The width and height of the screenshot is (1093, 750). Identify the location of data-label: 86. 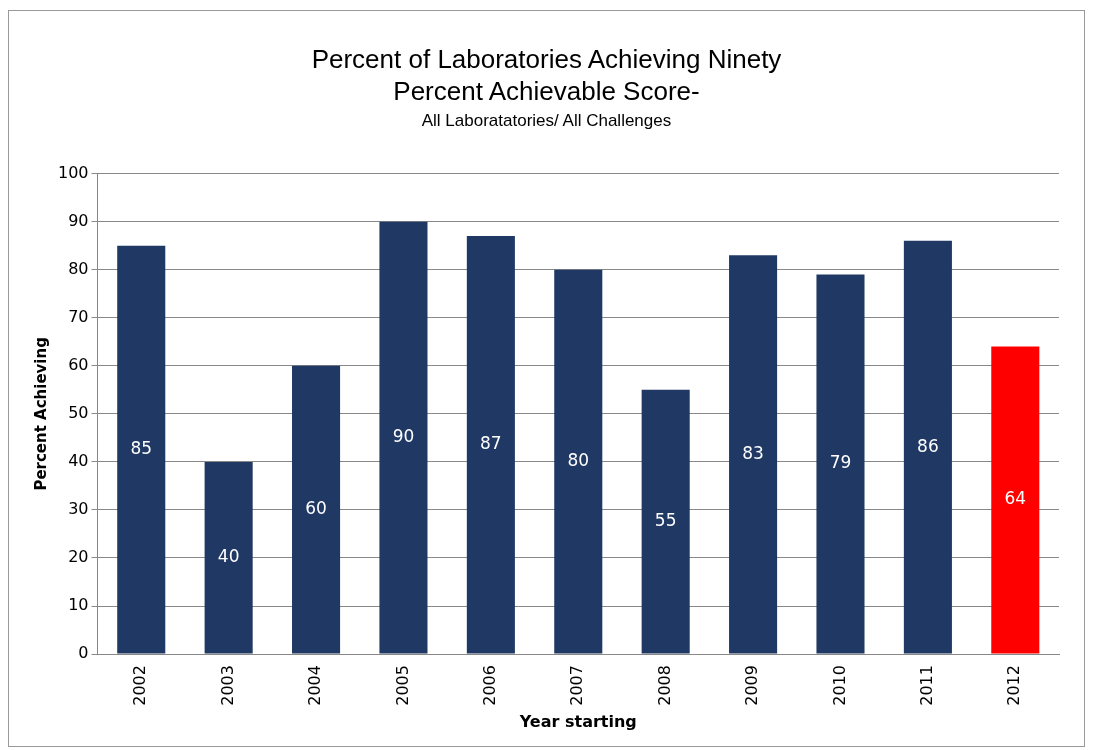
(928, 445).